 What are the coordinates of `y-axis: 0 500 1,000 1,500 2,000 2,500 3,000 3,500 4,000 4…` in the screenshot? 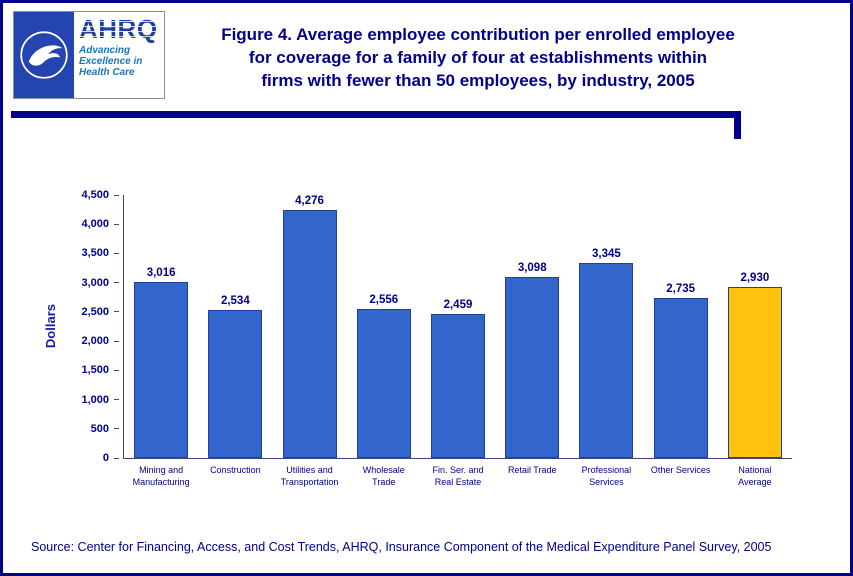 It's located at (92, 326).